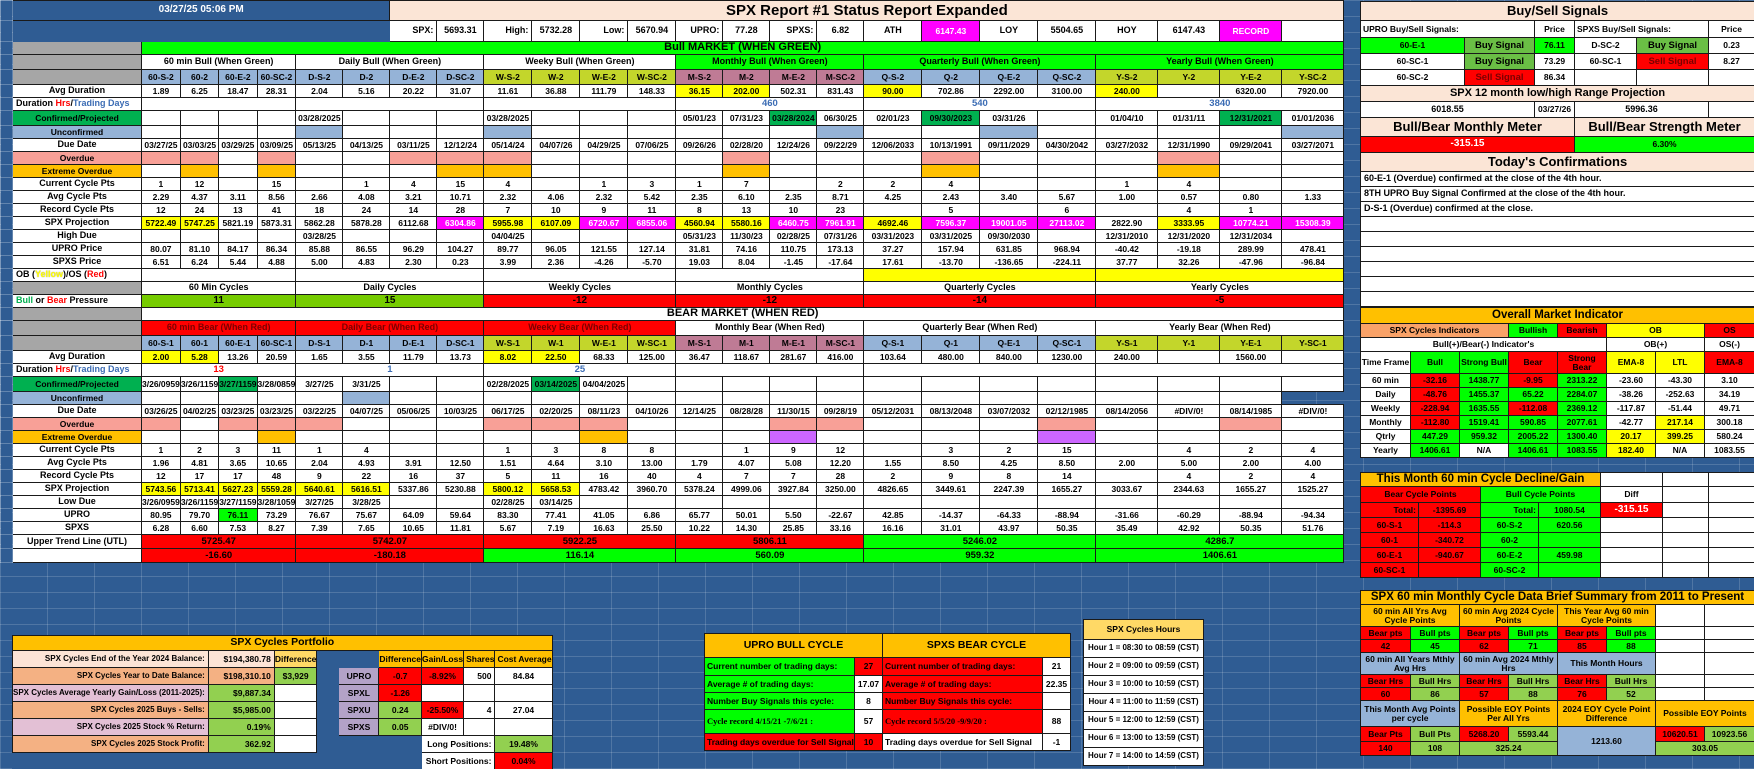 The image size is (1754, 769). Describe the element at coordinates (1313, 424) in the screenshot. I see `bear-overdue-cell` at that location.